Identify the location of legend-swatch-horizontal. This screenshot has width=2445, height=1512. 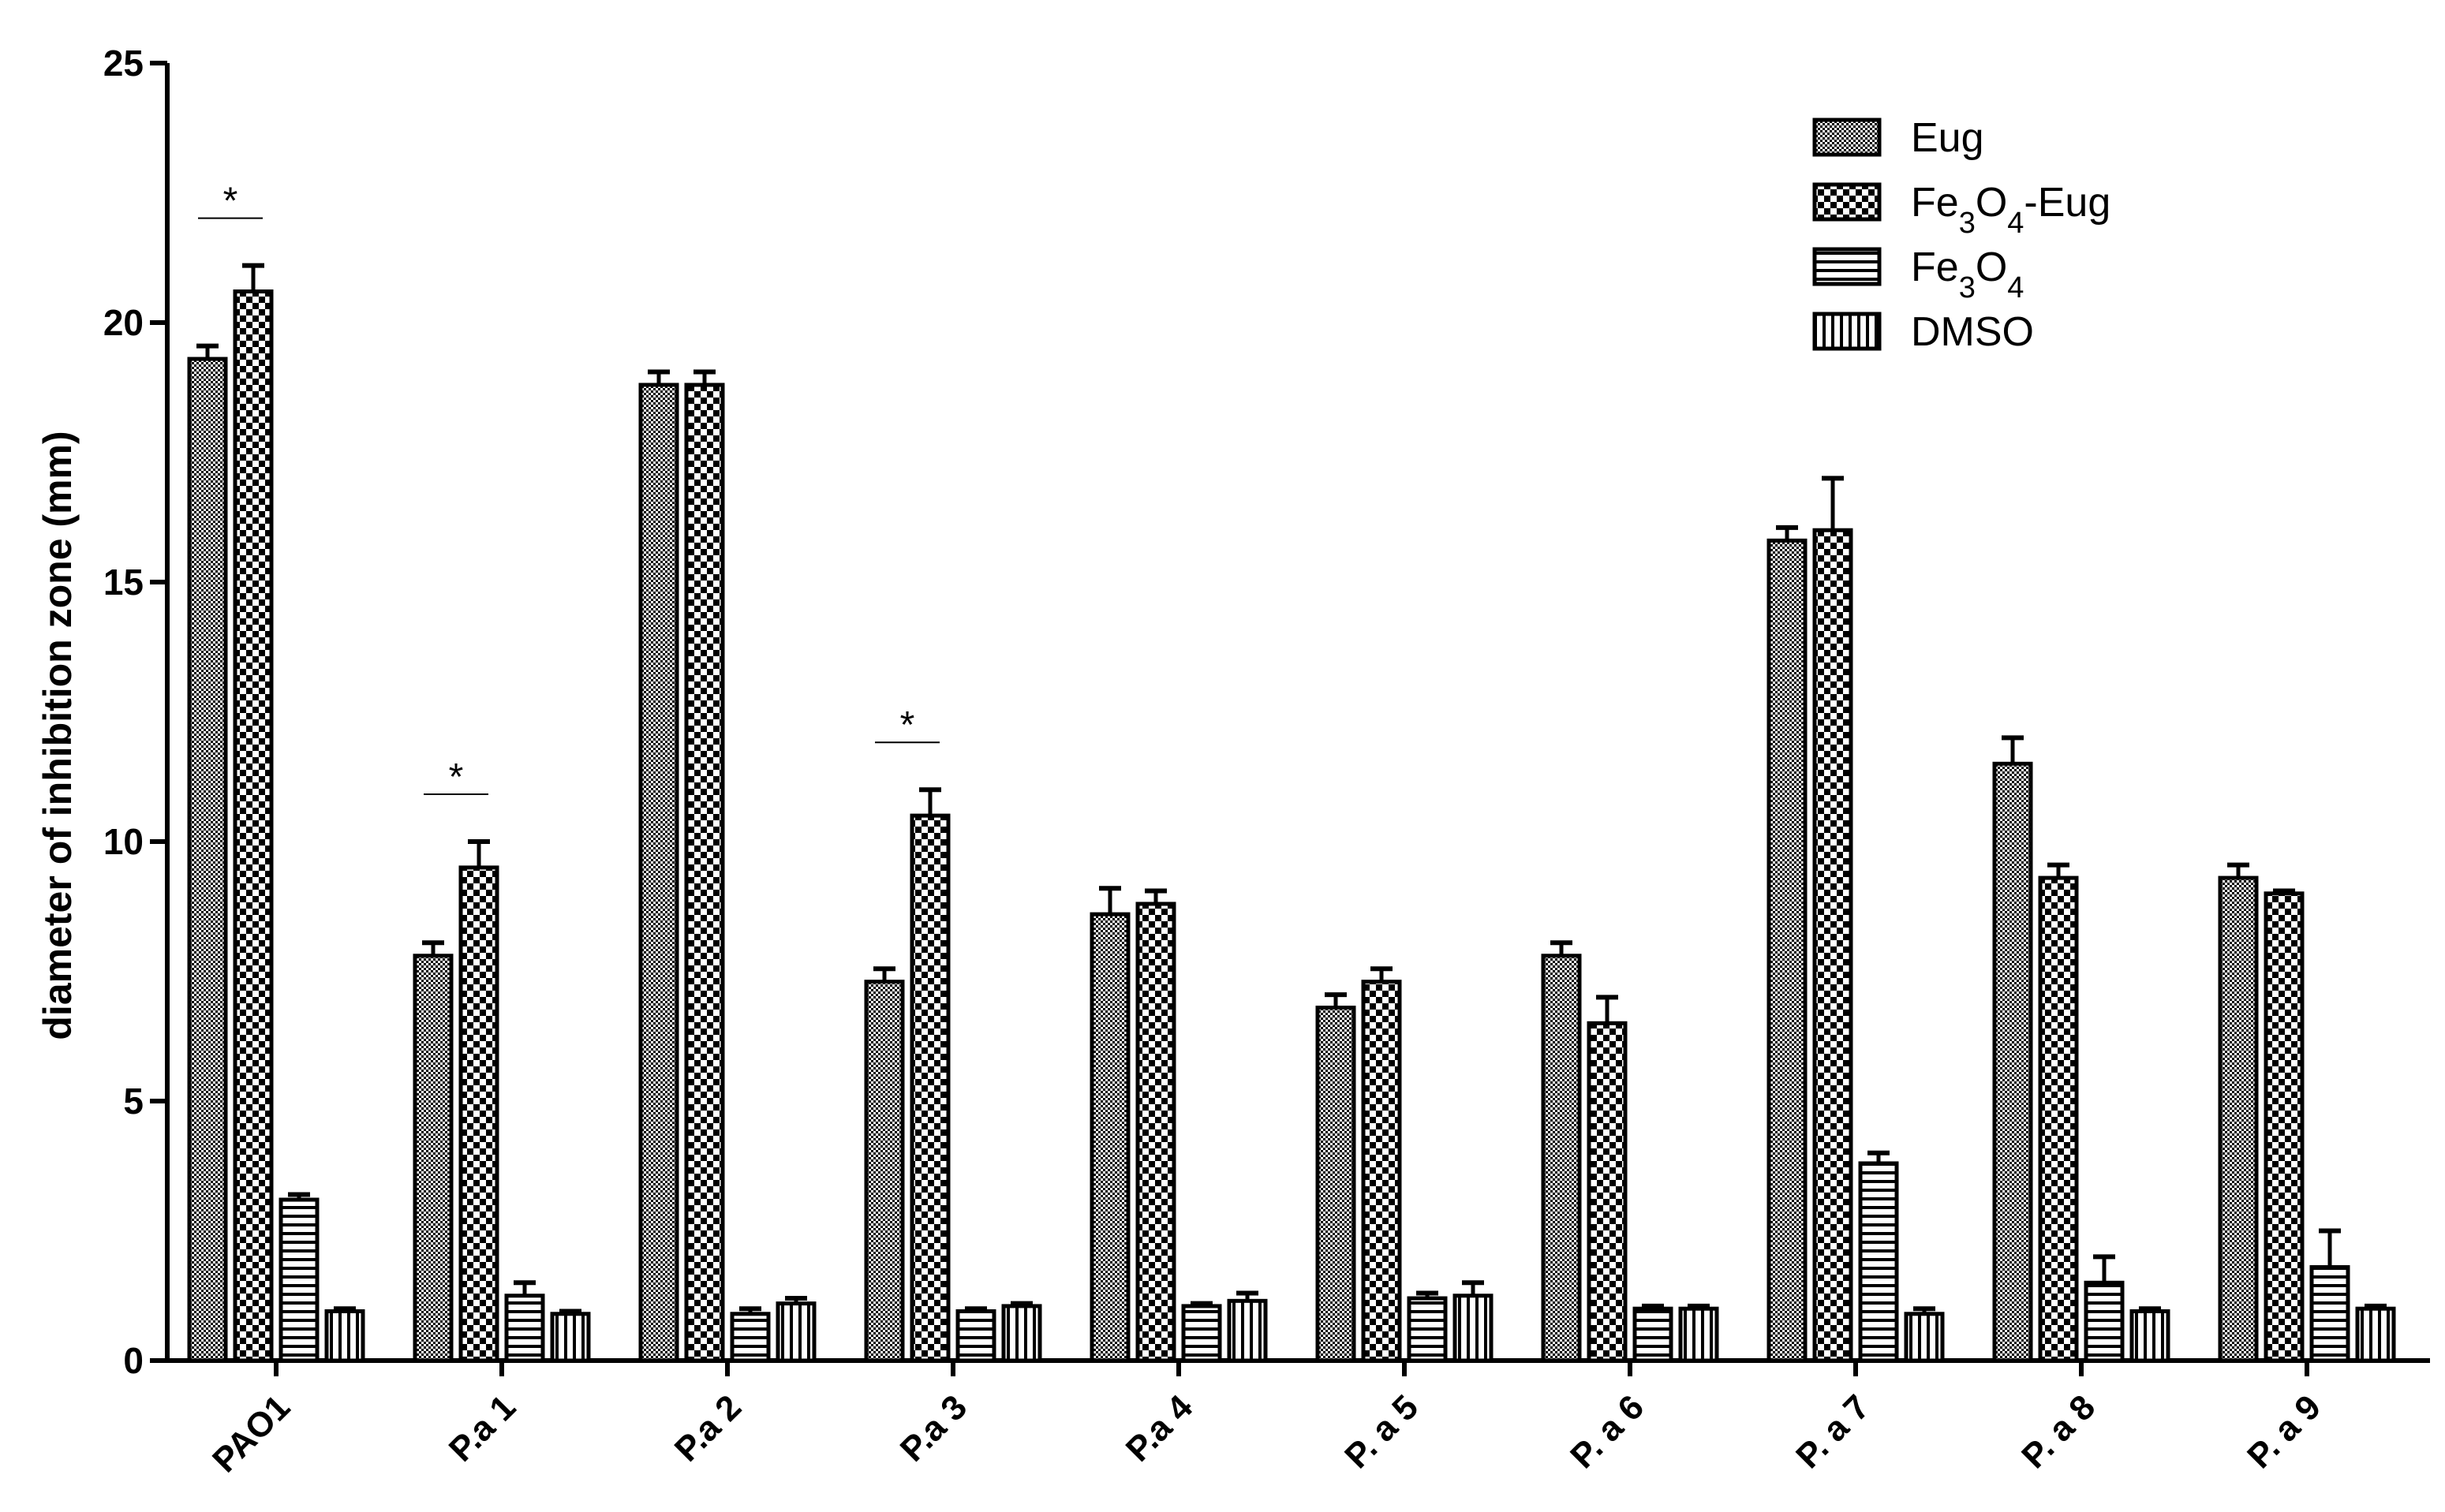
(1847, 266).